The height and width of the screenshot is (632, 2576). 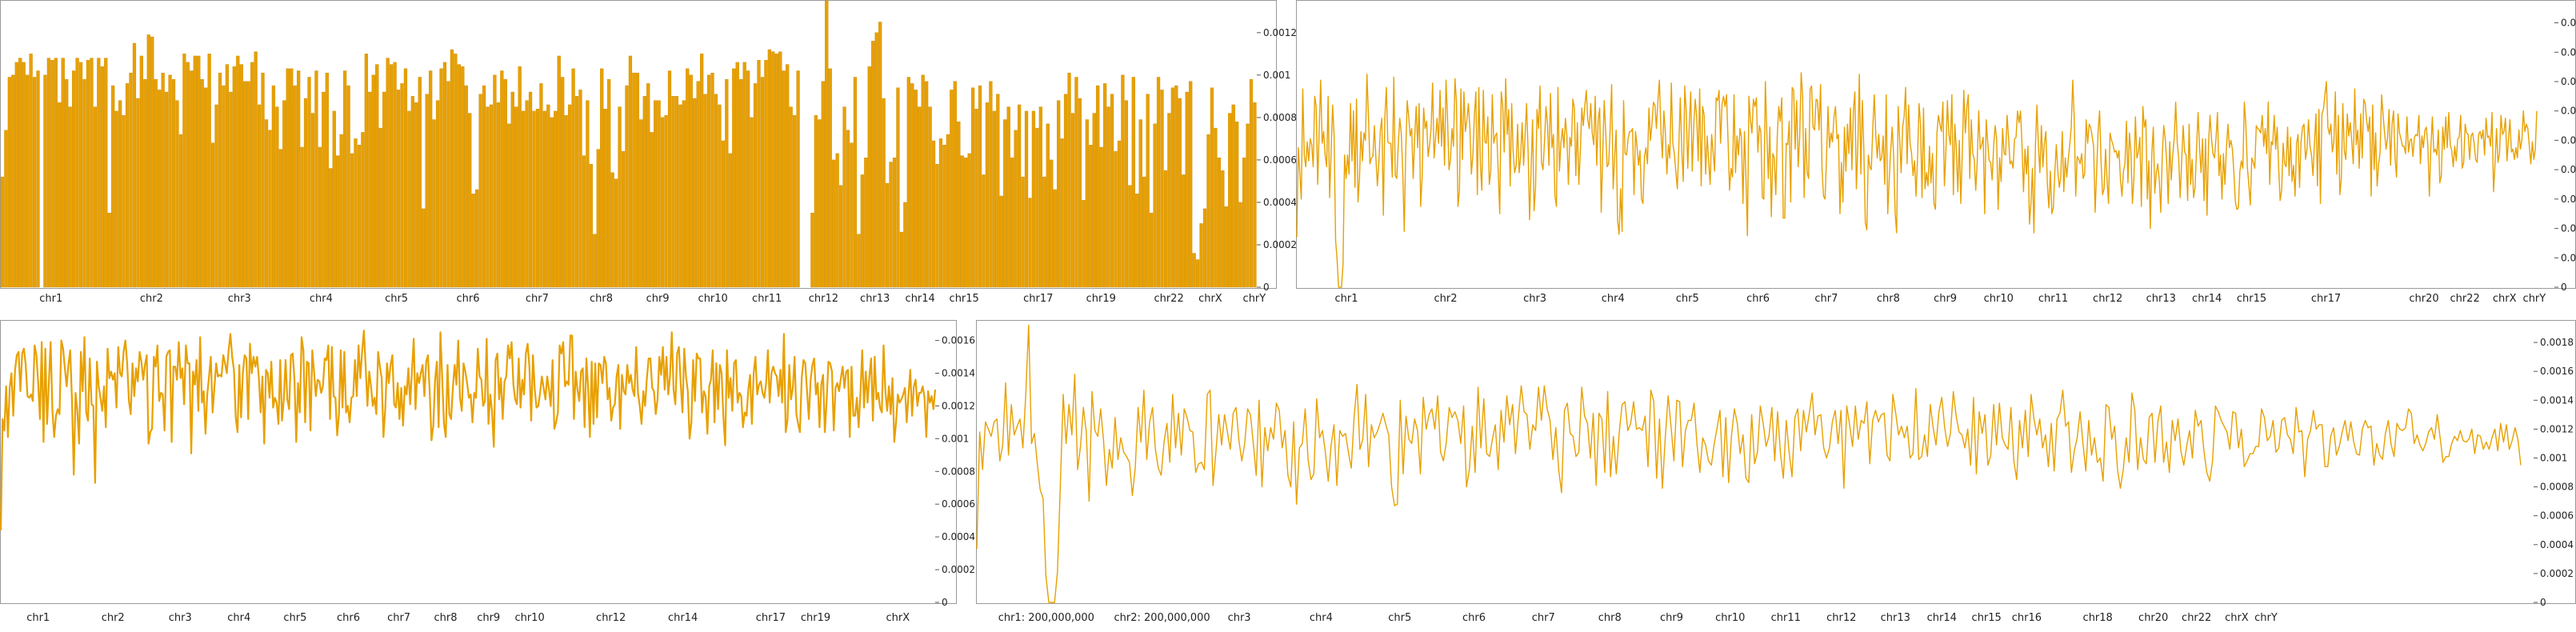 What do you see at coordinates (2557, 544) in the screenshot?
I see `chart-4-ytick-label: 0.0004` at bounding box center [2557, 544].